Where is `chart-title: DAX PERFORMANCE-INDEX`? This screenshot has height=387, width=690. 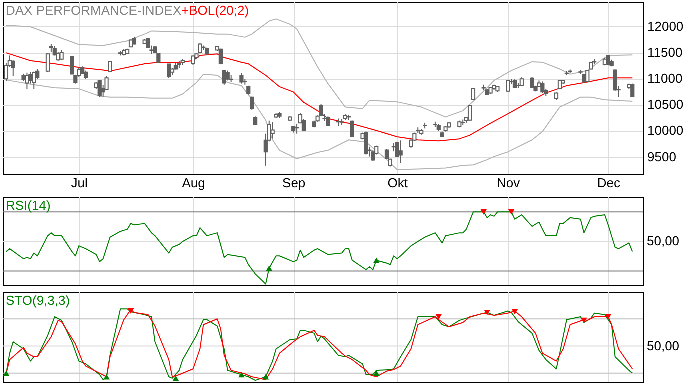
chart-title: DAX PERFORMANCE-INDEX is located at coordinates (94, 10).